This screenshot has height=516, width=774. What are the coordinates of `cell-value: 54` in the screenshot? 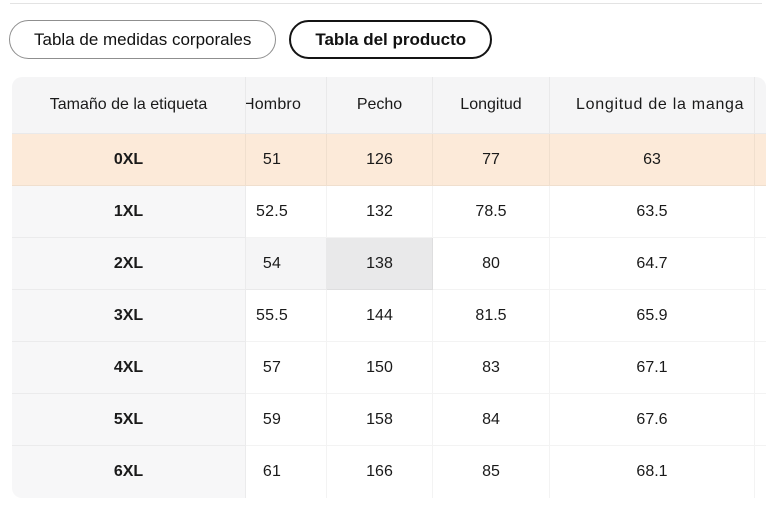 It's located at (286, 264).